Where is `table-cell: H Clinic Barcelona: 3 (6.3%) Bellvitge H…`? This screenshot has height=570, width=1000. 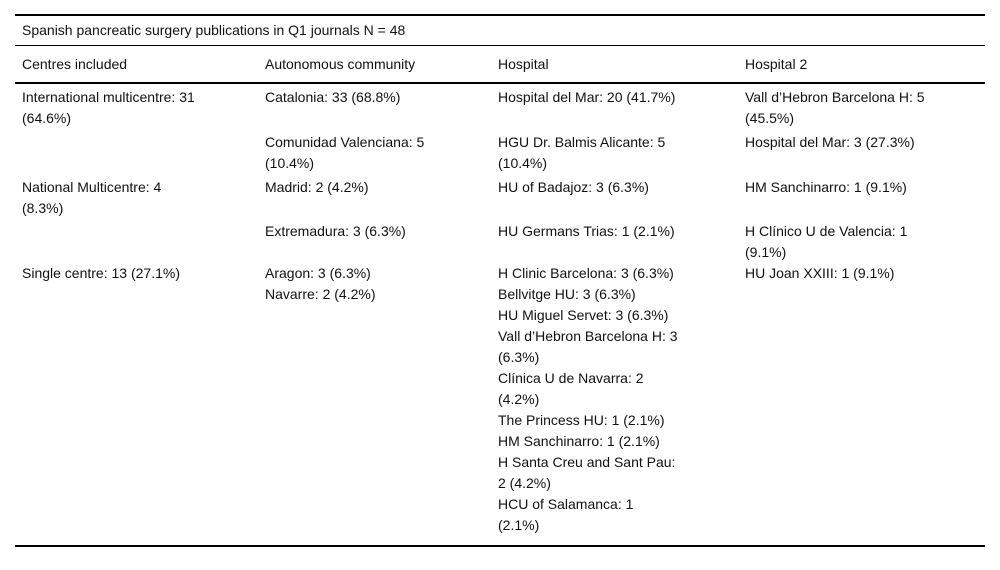 table-cell: H Clinic Barcelona: 3 (6.3%) Bellvitge H… is located at coordinates (588, 399).